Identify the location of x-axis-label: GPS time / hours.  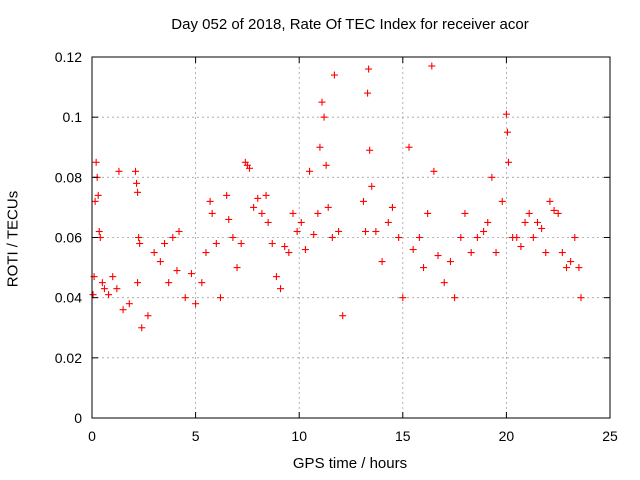
(350, 463).